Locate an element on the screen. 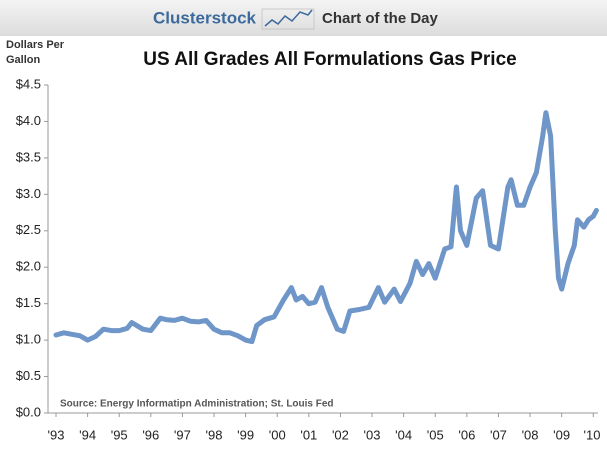  x-tick-label: '96 is located at coordinates (150, 434).